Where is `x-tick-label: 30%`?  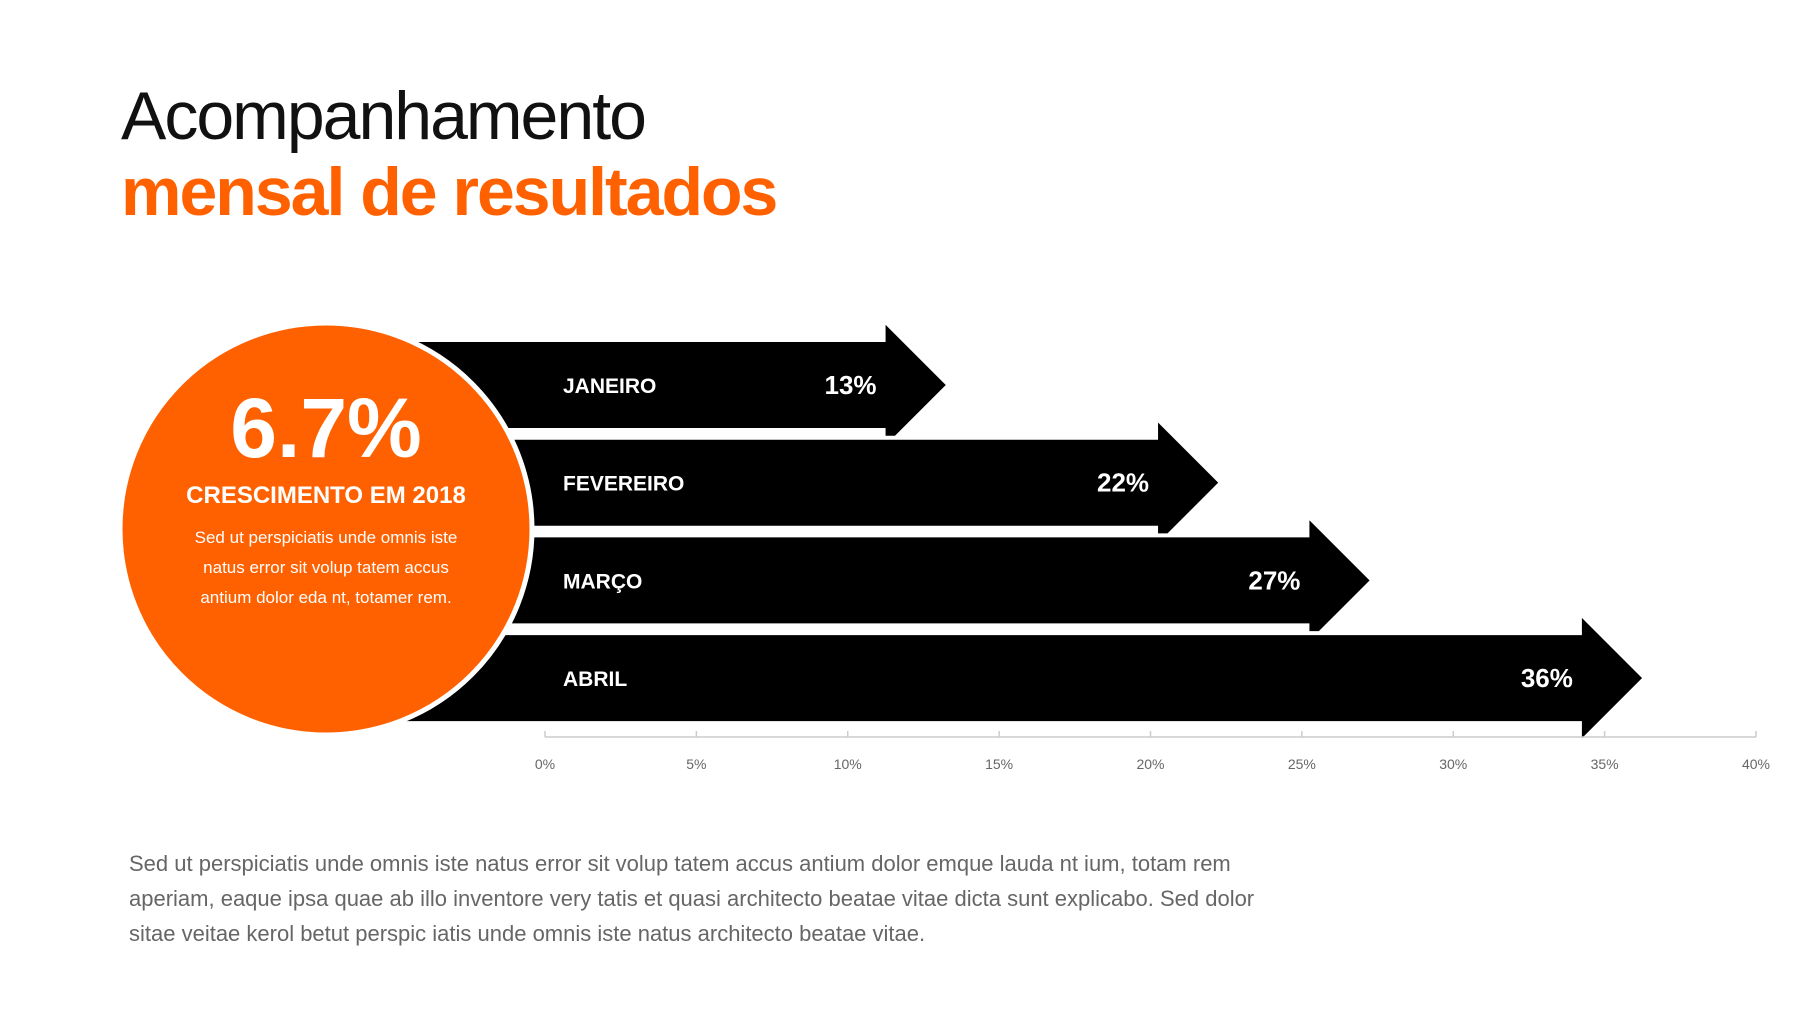 x-tick-label: 30% is located at coordinates (1453, 764).